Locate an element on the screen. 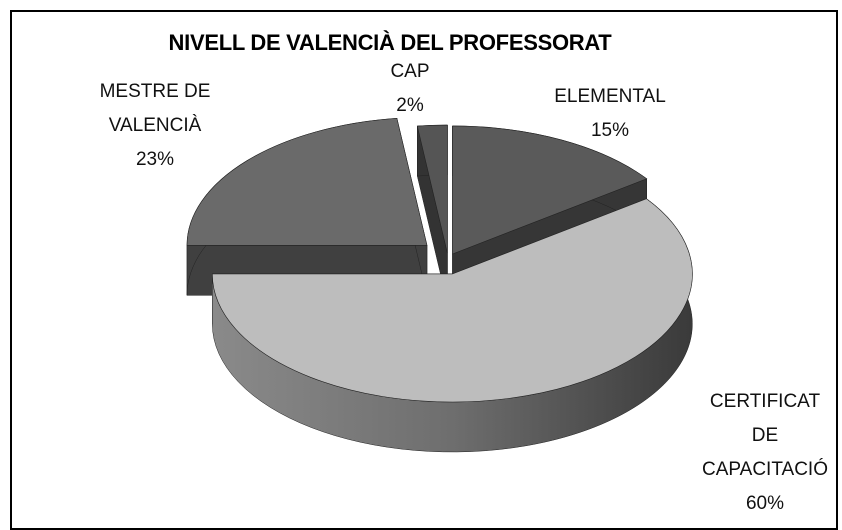  value-label: 2% is located at coordinates (410, 105).